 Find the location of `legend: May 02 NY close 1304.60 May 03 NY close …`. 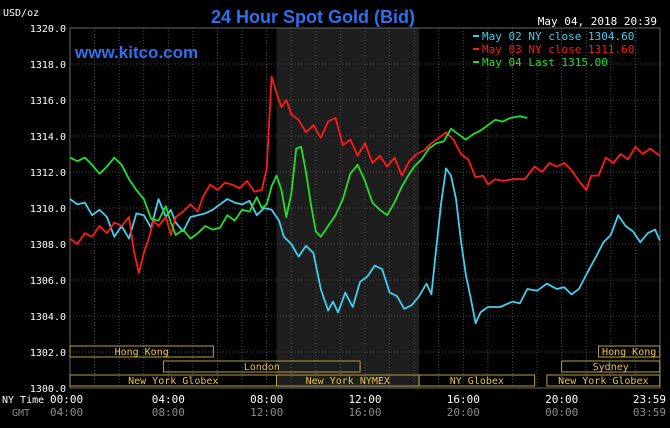

legend: May 02 NY close 1304.60 May 03 NY close … is located at coordinates (553, 49).